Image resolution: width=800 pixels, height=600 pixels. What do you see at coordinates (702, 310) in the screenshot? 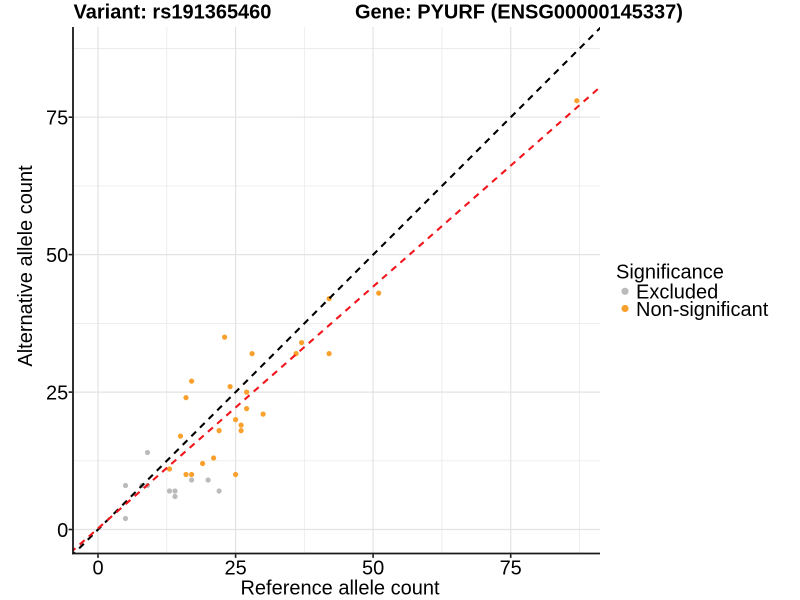
I see `svg-text: Non-significant` at bounding box center [702, 310].